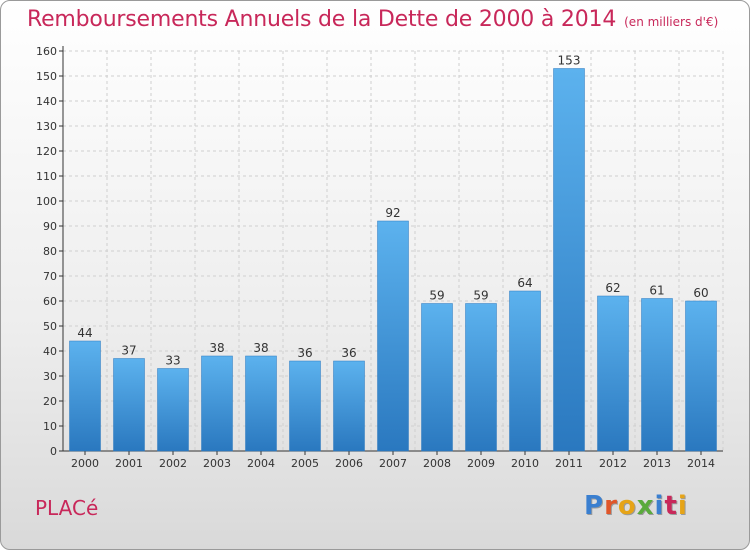 The width and height of the screenshot is (750, 550). I want to click on y-tick-label: 90, so click(50, 226).